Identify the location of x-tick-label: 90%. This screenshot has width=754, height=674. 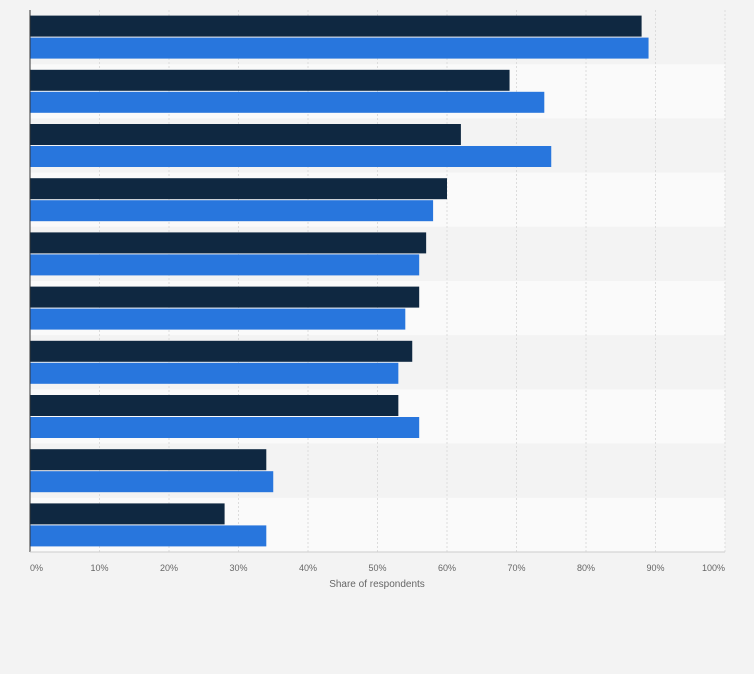
(655, 568).